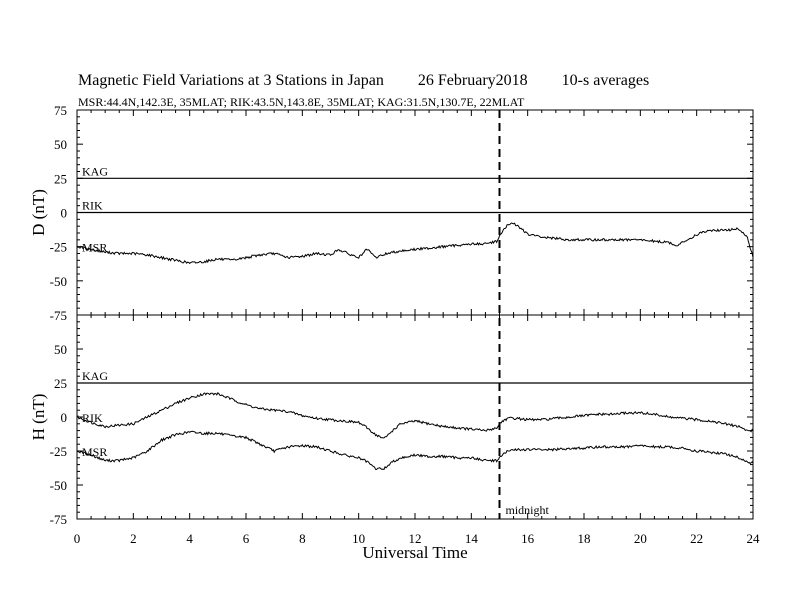  What do you see at coordinates (528, 538) in the screenshot?
I see `xtick-label: 16` at bounding box center [528, 538].